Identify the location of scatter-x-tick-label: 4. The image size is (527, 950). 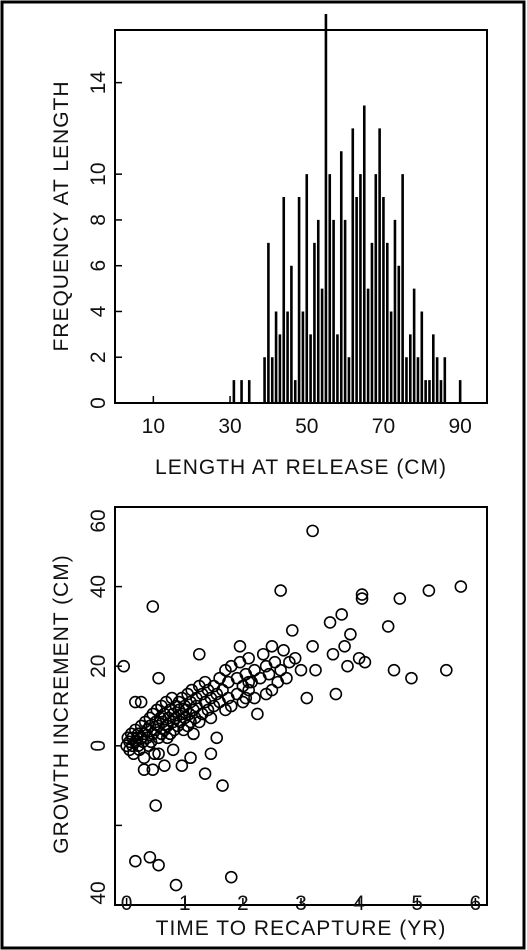
(359, 903).